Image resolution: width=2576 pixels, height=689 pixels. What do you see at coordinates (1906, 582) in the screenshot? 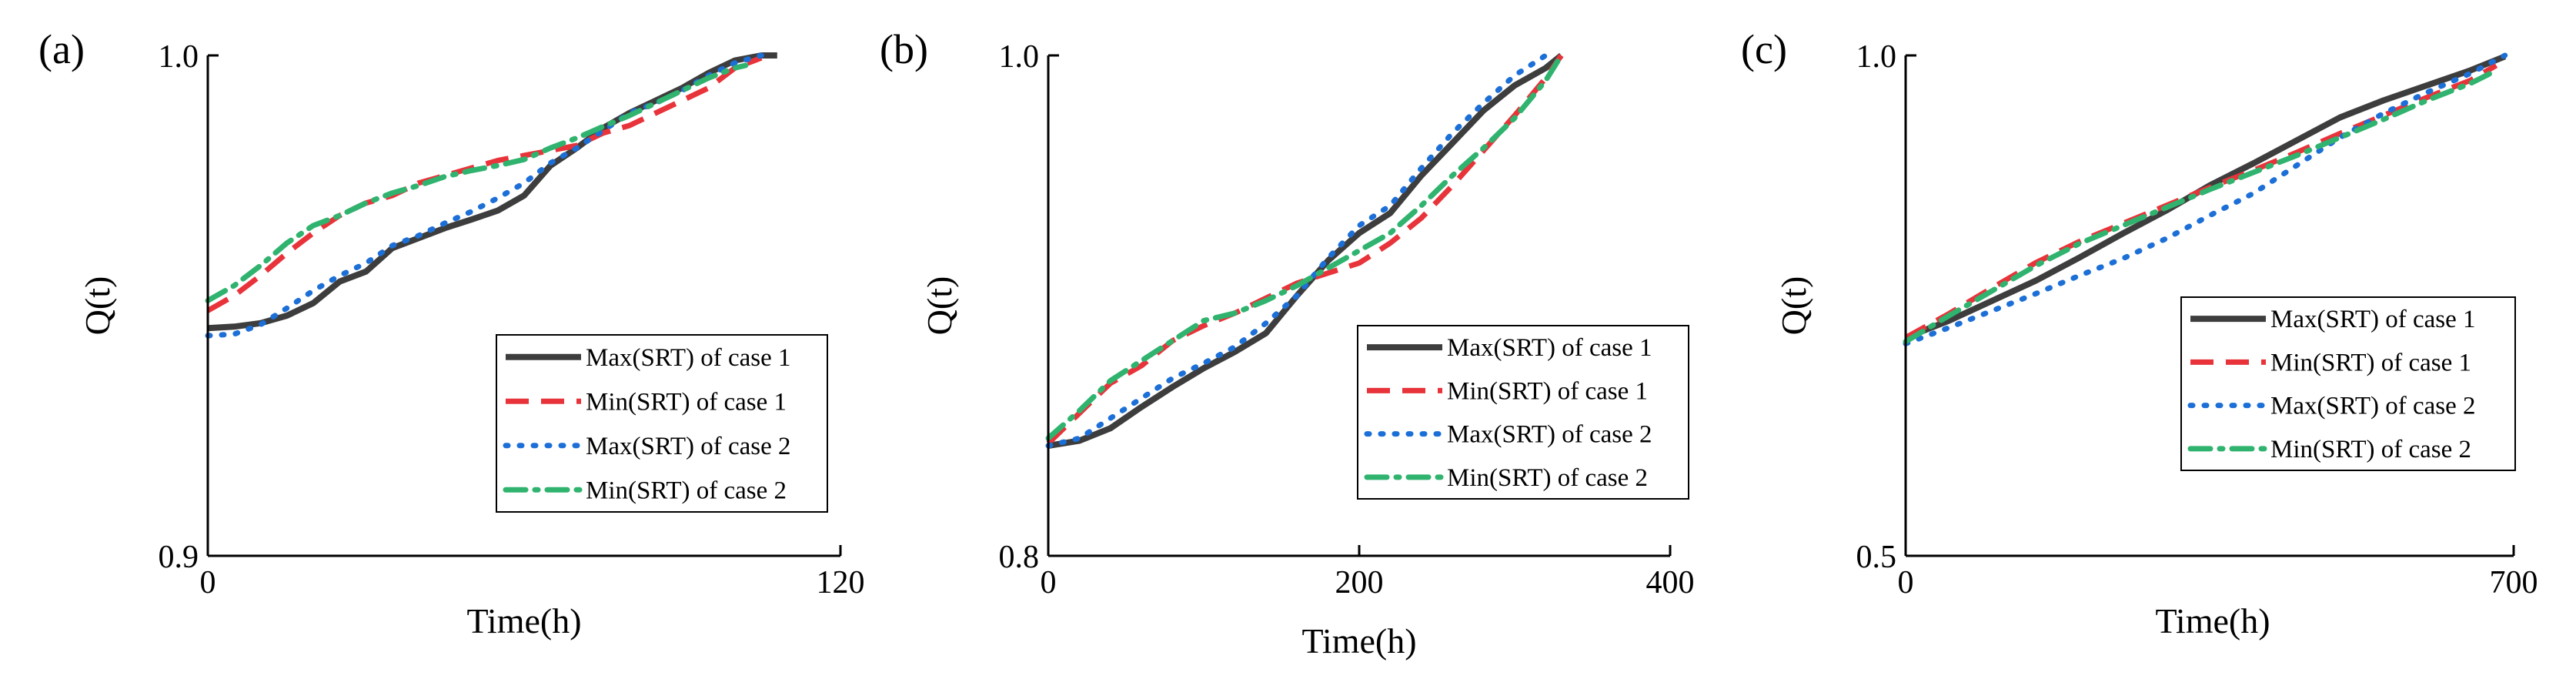
I see `x-tick-label-c-0: 0` at bounding box center [1906, 582].